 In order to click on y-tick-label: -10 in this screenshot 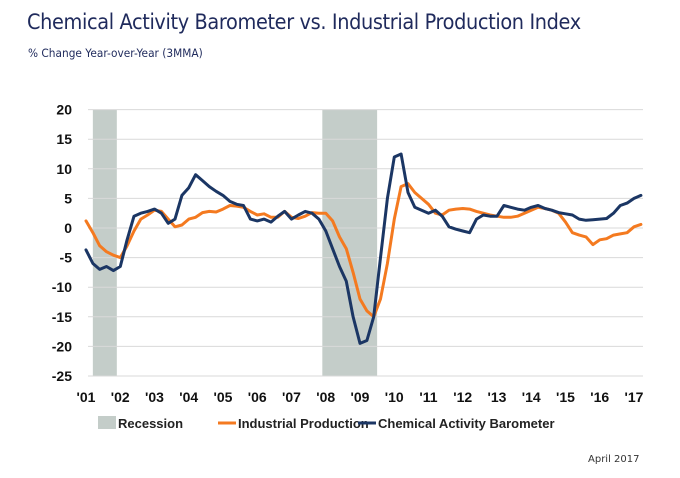, I will do `click(62, 287)`.